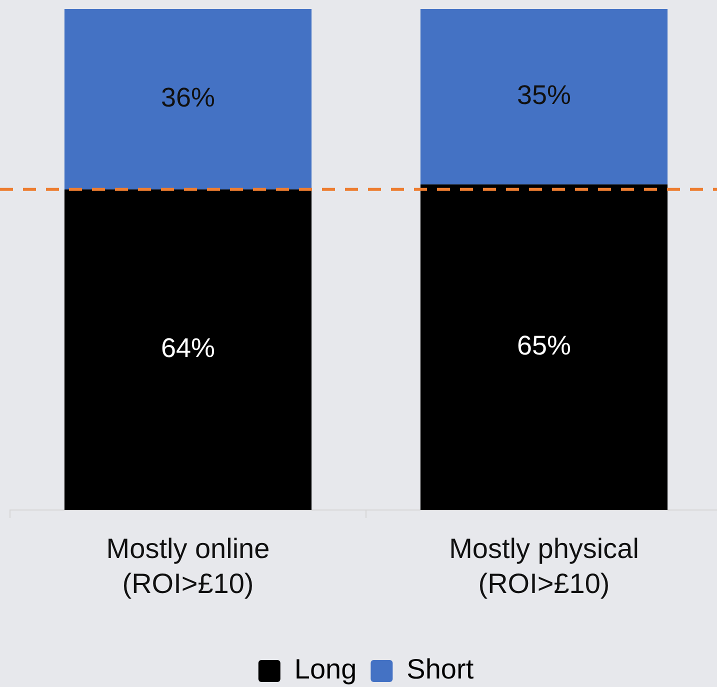 This screenshot has width=717, height=687. What do you see at coordinates (325, 669) in the screenshot?
I see `legend-label: Long` at bounding box center [325, 669].